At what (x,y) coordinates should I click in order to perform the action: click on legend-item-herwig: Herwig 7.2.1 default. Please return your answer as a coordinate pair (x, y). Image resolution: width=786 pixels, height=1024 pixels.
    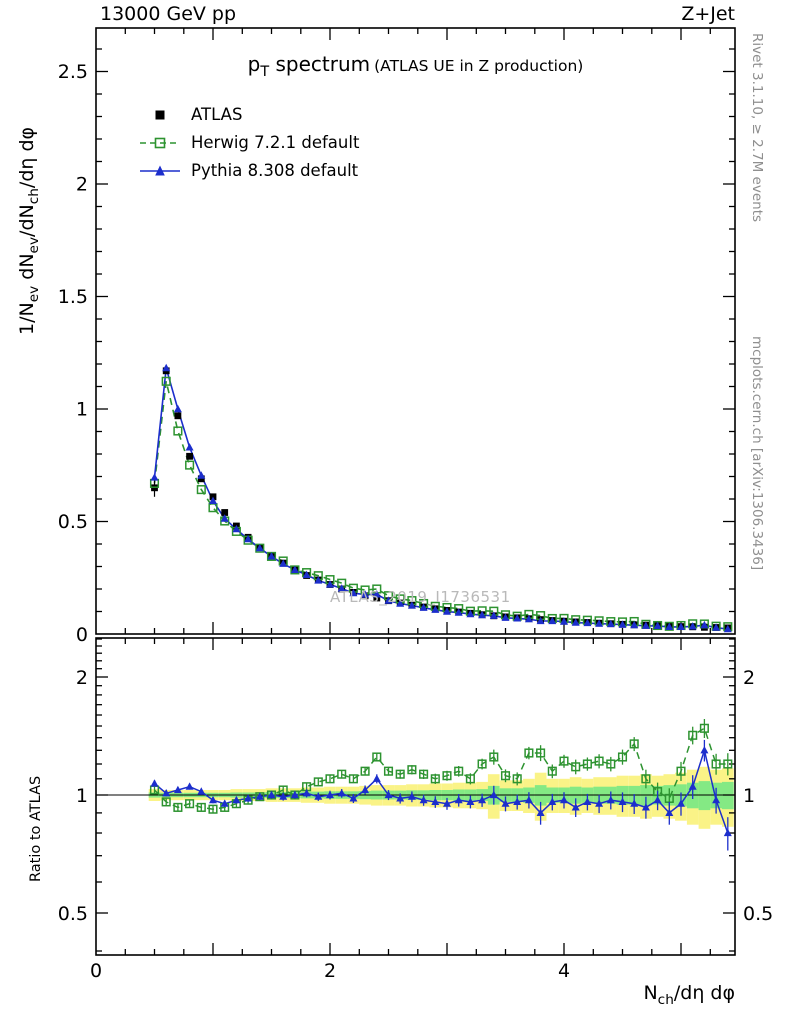
    Looking at the image, I should click on (248, 142).